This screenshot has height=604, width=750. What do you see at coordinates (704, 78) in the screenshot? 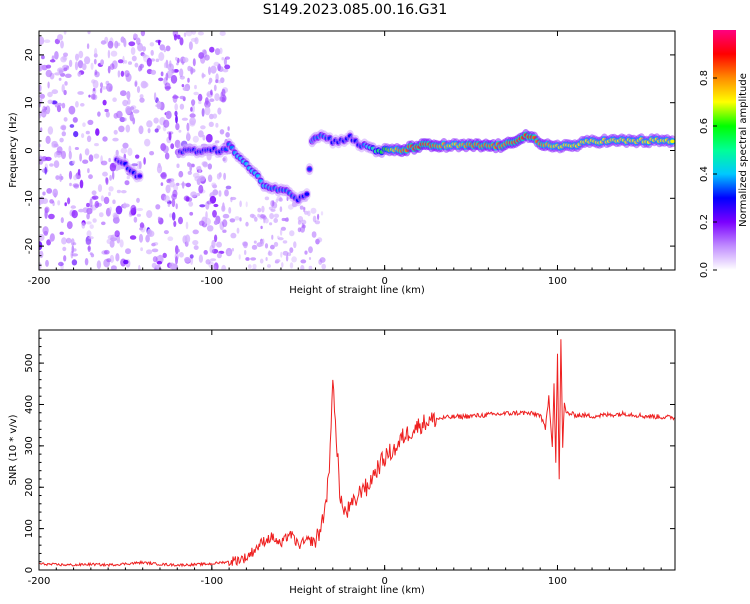
I see `colorbar-tick-label: 0.8` at bounding box center [704, 78].